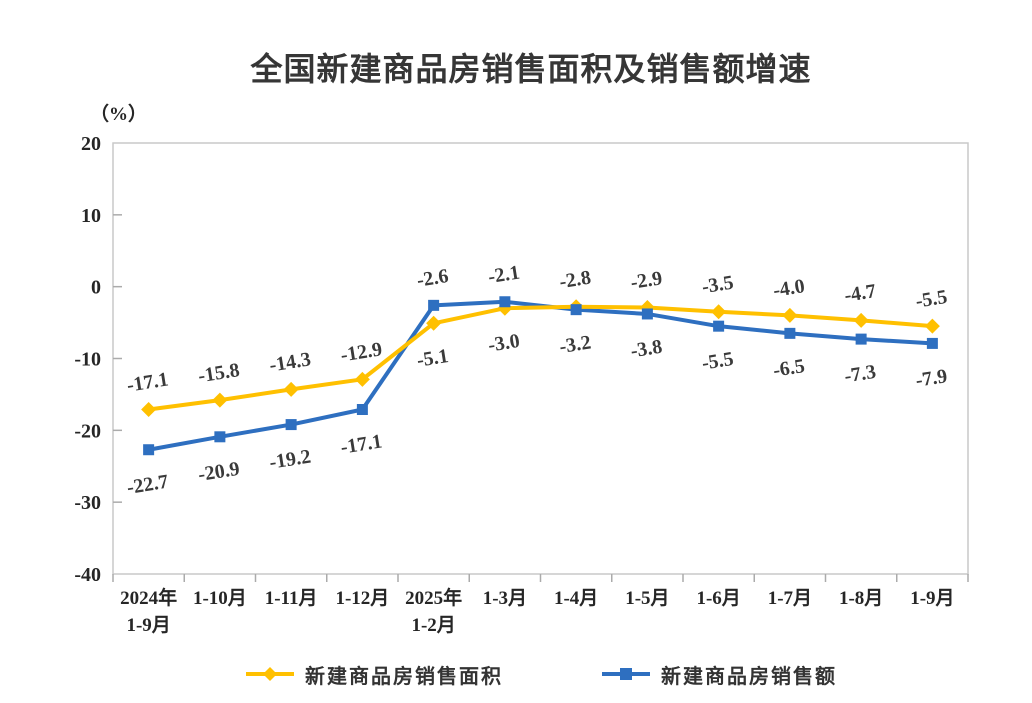  I want to click on data-label-sales-amount: -17.1, so click(361, 444).